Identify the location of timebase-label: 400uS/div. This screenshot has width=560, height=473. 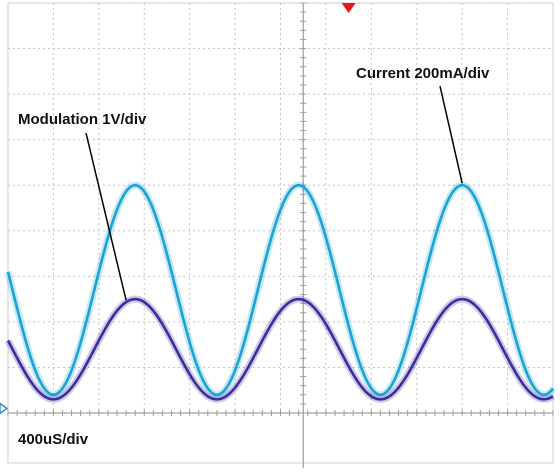
(53, 439).